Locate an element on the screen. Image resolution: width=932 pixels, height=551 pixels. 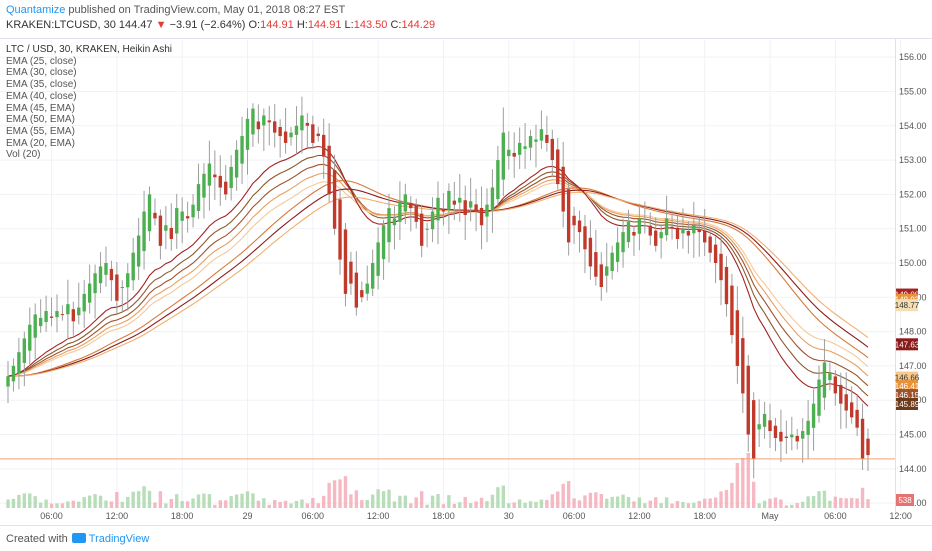
price-label-text: 148.77 is located at coordinates (907, 305).